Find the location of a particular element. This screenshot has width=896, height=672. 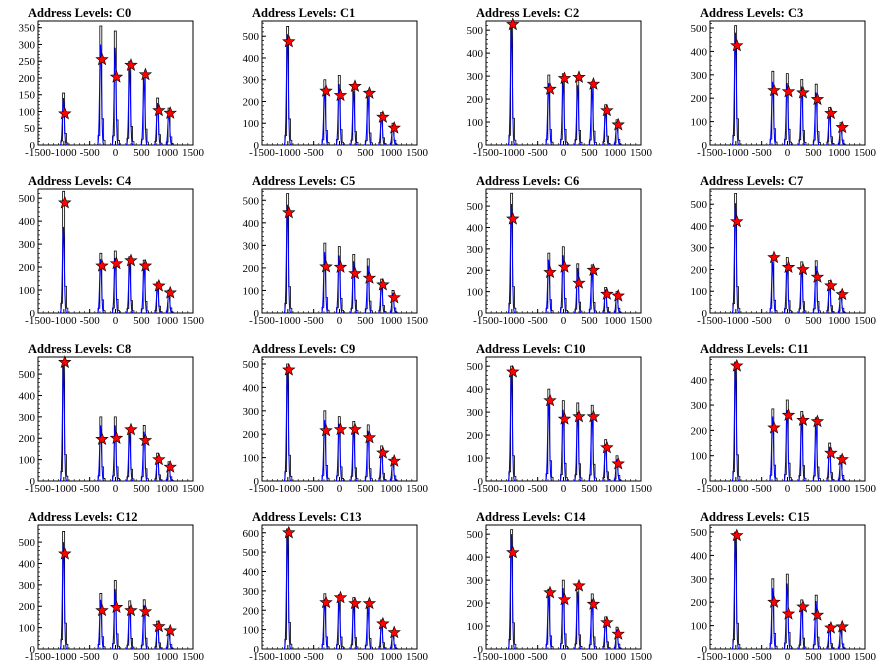

chart-title: Address Levels: C3 is located at coordinates (751, 13).